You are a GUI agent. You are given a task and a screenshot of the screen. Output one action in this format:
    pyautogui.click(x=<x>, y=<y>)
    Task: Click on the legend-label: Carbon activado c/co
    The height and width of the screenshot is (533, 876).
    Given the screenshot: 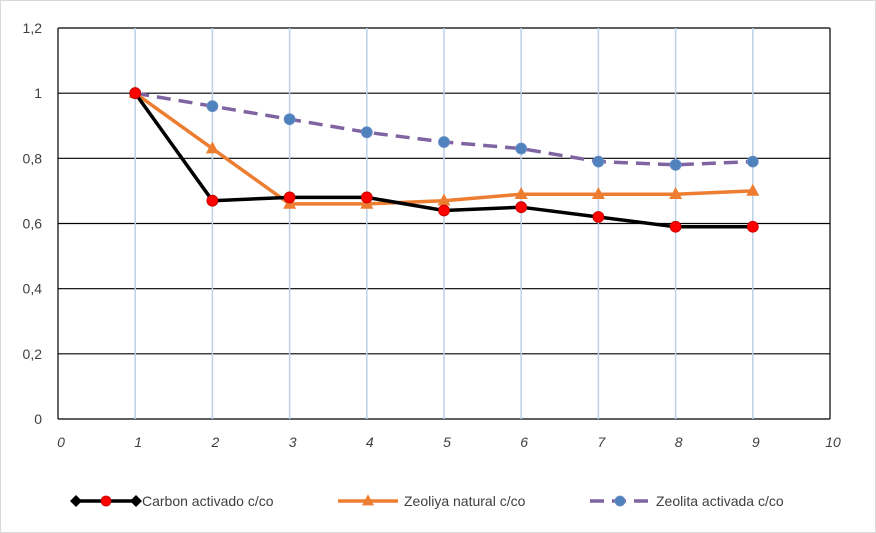 What is the action you would take?
    pyautogui.click(x=208, y=501)
    